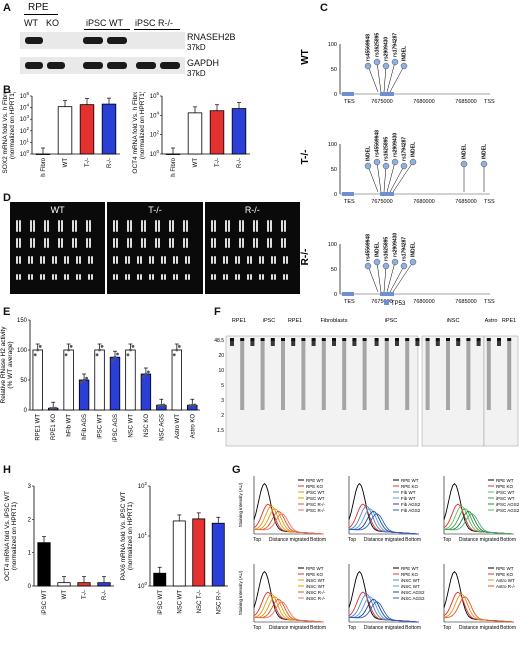 Image resolution: width=520 pixels, height=646 pixels. Describe the element at coordinates (465, 302) in the screenshot. I see `x-tick-label: 7685000` at that location.